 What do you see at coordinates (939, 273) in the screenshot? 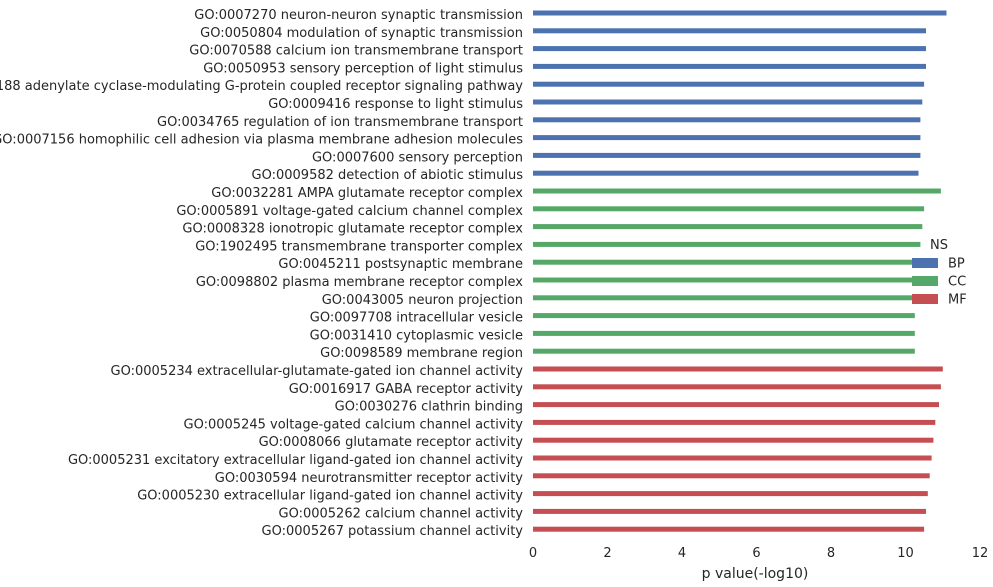
I see `legend: NS BP CC MF` at bounding box center [939, 273].